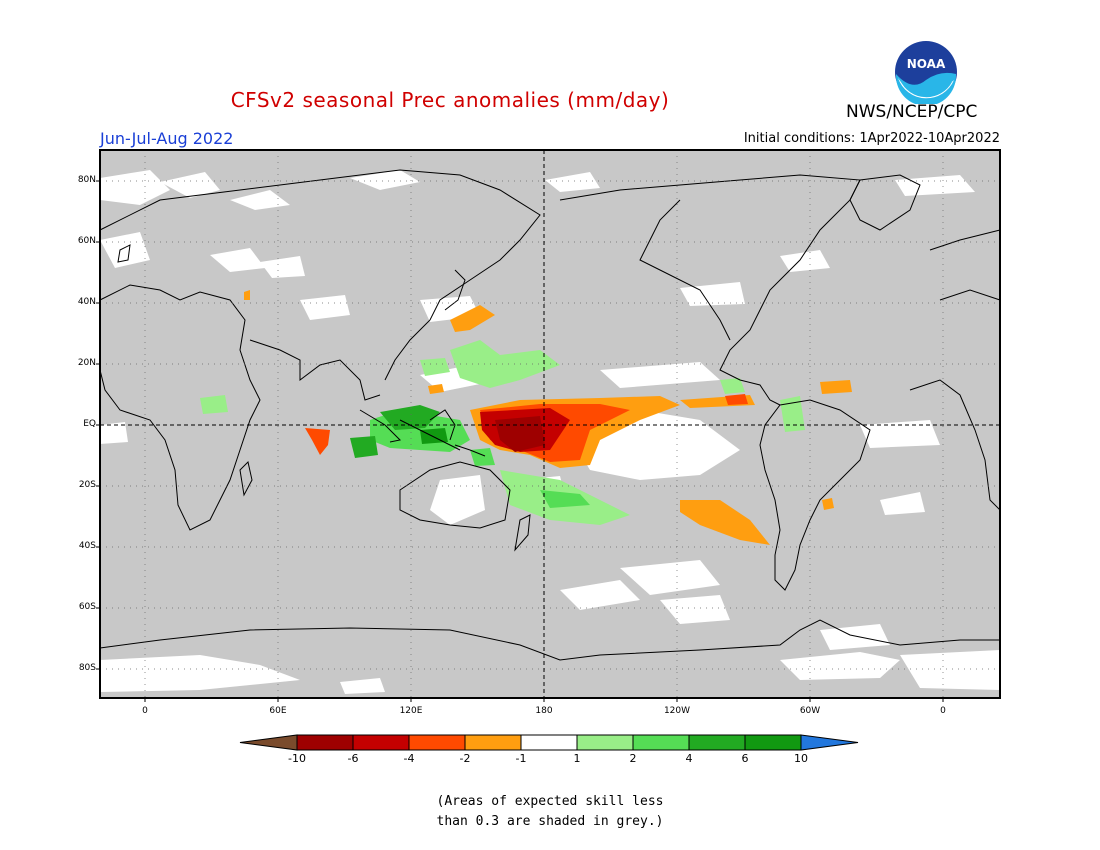 The height and width of the screenshot is (850, 1100). Describe the element at coordinates (268, 742) in the screenshot. I see `colorbar-arrow-low` at that location.